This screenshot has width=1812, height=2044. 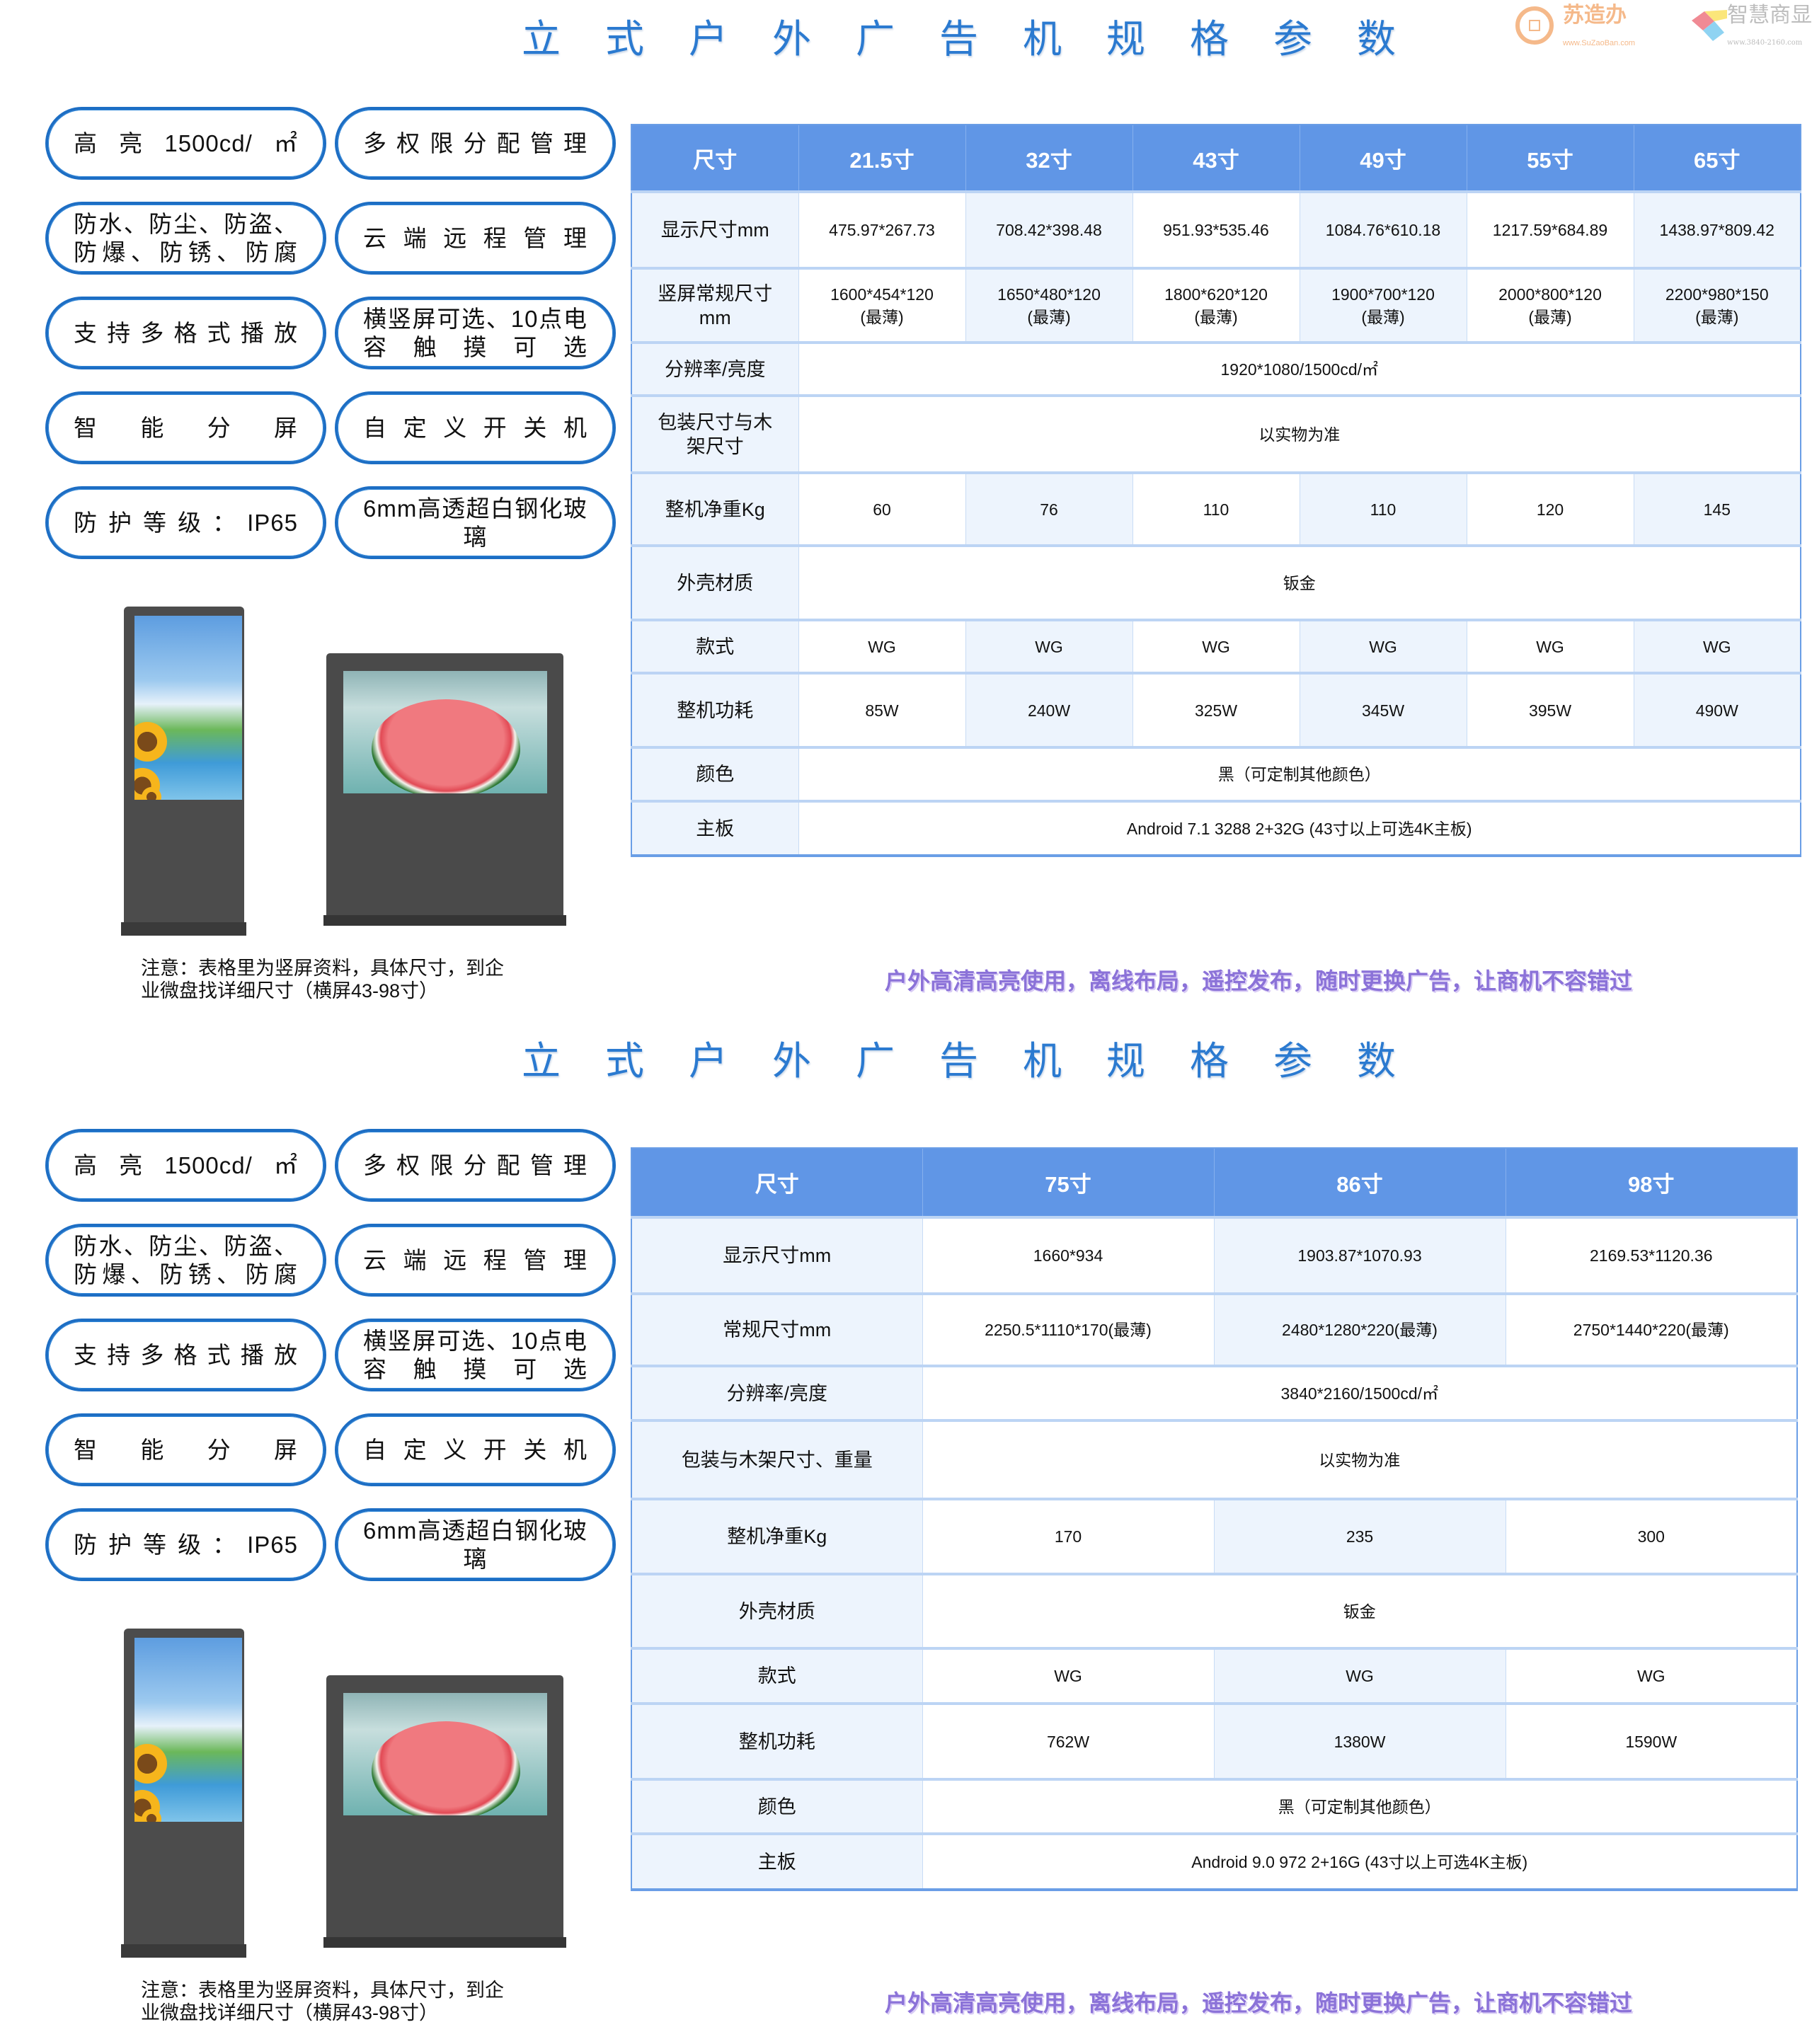 What do you see at coordinates (1068, 1255) in the screenshot?
I see `table-cell: 1660*934` at bounding box center [1068, 1255].